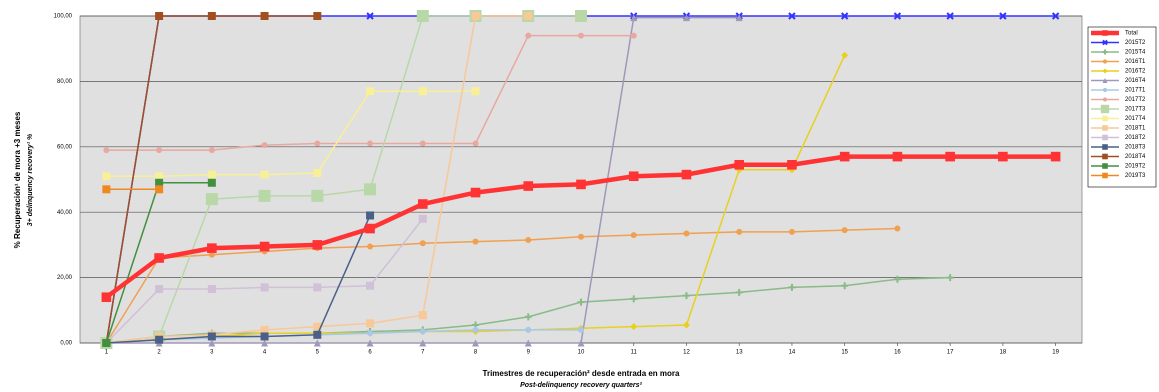  What do you see at coordinates (1122, 107) in the screenshot?
I see `legend-box` at bounding box center [1122, 107].